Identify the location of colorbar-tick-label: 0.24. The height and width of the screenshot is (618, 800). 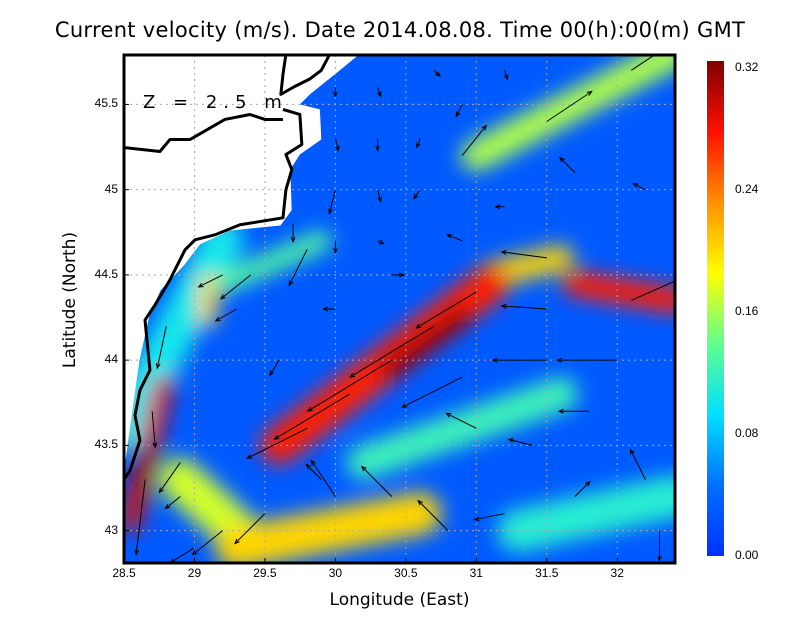
(747, 189).